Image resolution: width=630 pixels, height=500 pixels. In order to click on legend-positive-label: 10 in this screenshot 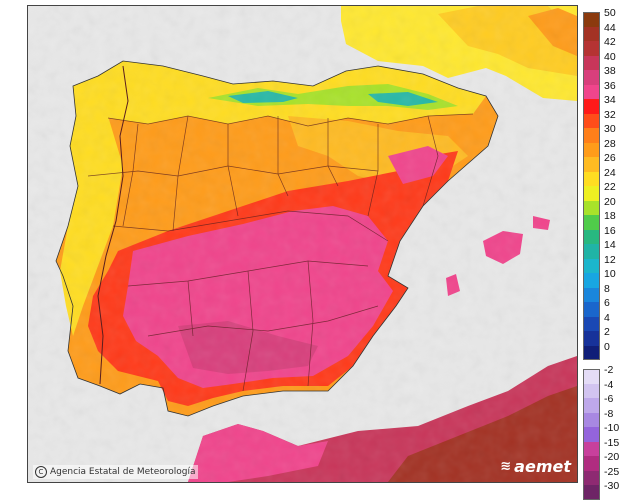, I will do `click(610, 274)`.